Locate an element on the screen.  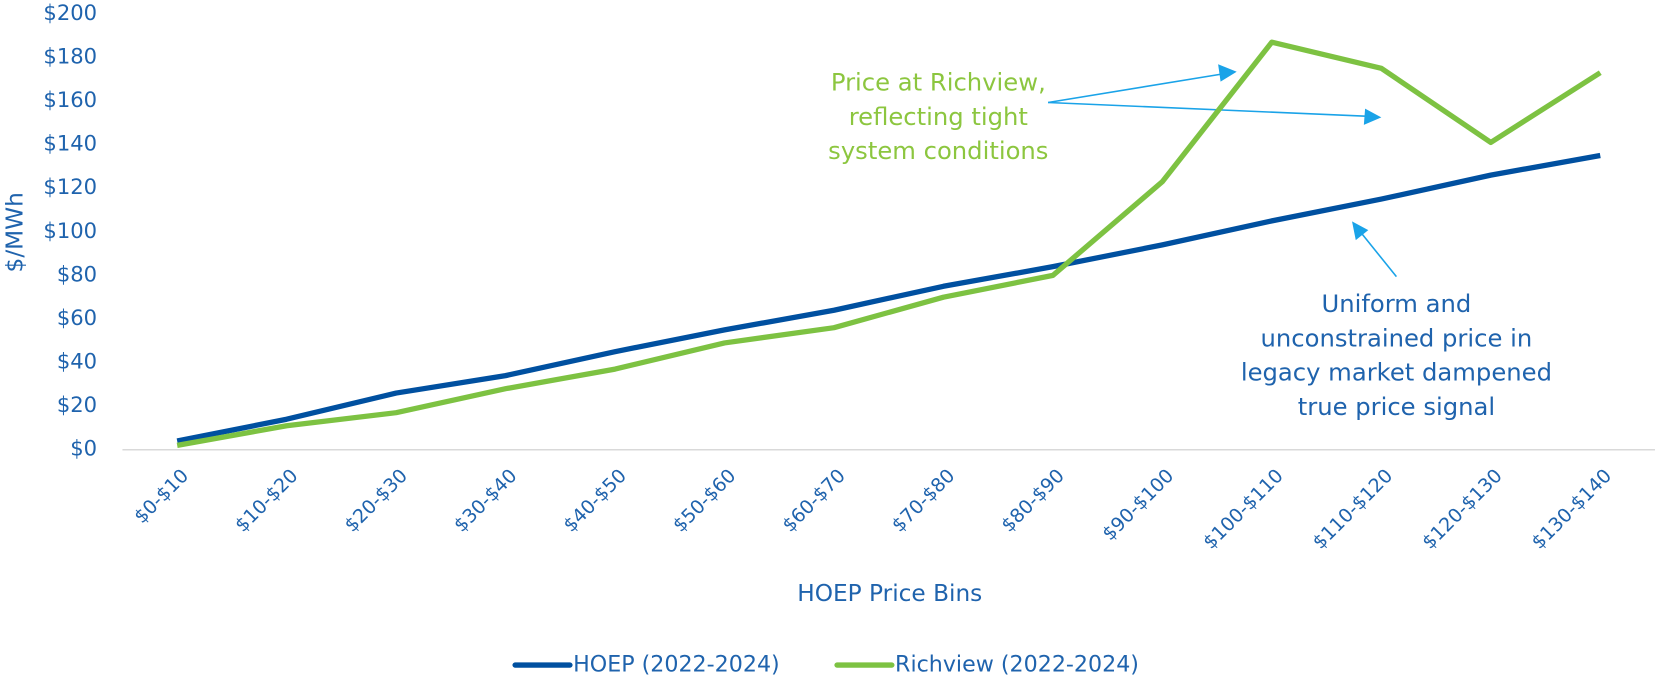
annotation-arrows is located at coordinates (1222, 171).